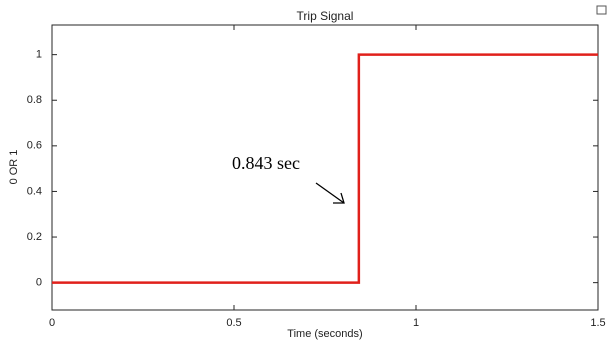 The height and width of the screenshot is (340, 608). I want to click on x-tick-label: 0.5, so click(233, 323).